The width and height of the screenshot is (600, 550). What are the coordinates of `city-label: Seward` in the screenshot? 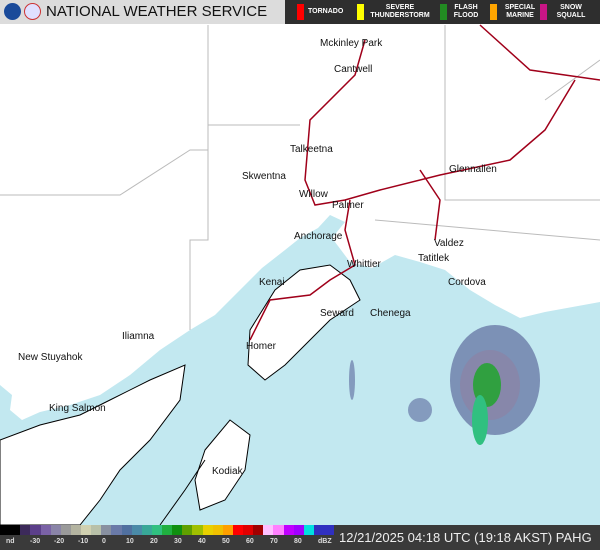 It's located at (337, 313).